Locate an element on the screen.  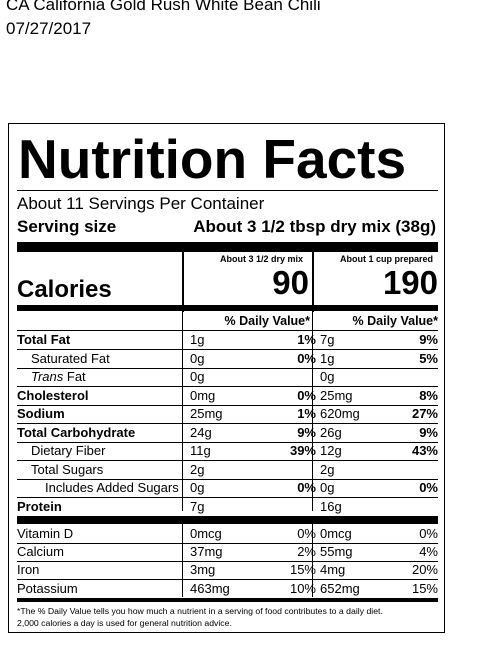
vitamin-row: Potassium 463mg 10% 652mg 15% is located at coordinates (227, 589).